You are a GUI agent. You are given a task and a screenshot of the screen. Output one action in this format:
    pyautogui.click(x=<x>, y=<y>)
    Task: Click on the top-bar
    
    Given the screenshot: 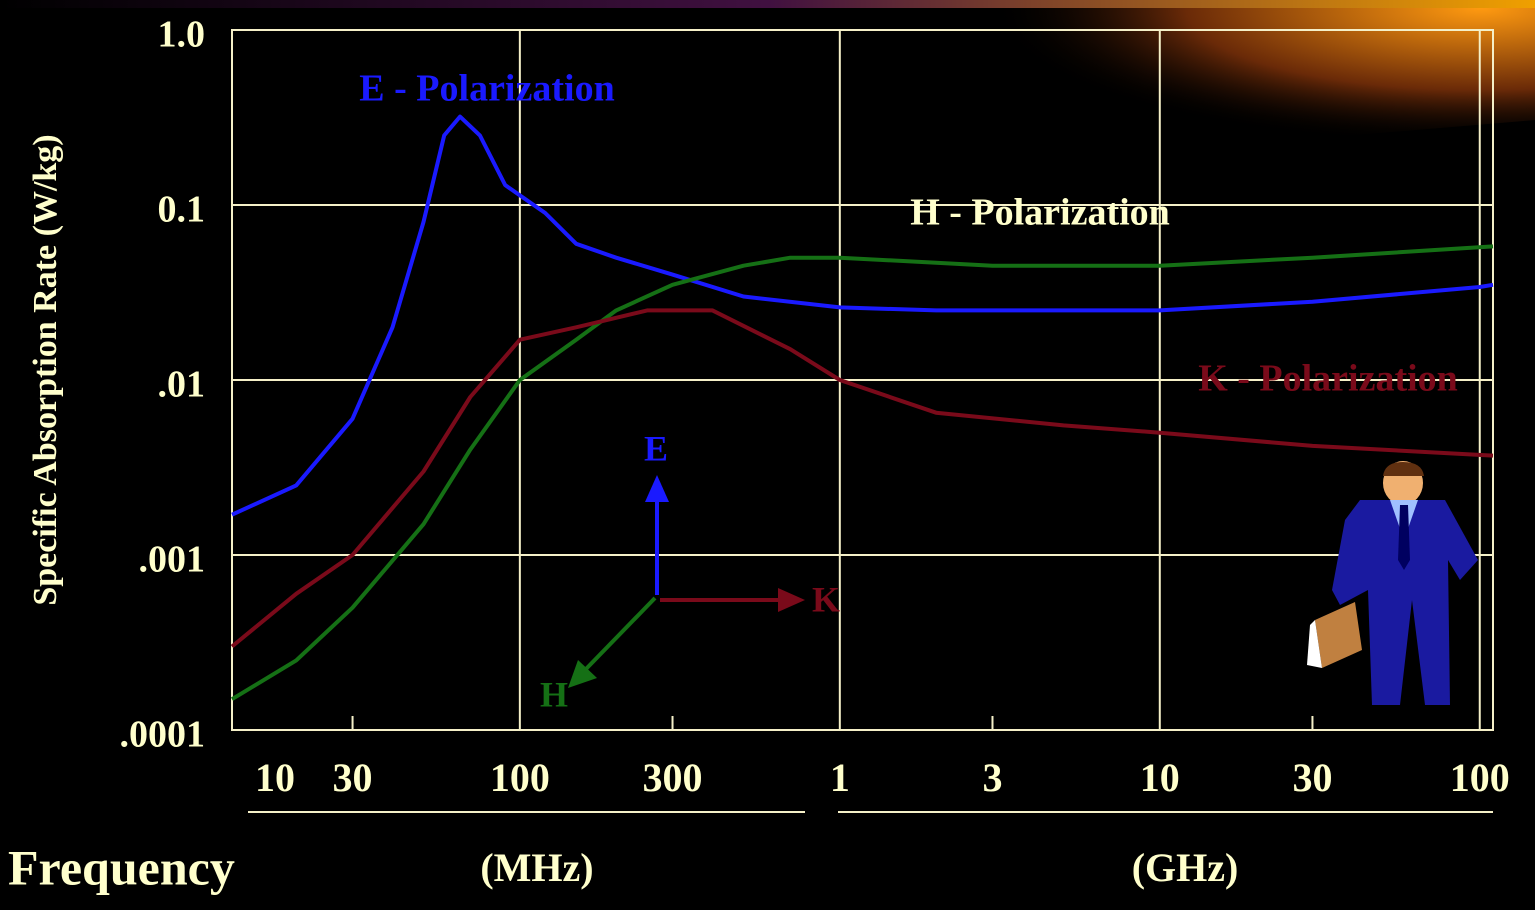 What is the action you would take?
    pyautogui.click(x=767, y=4)
    